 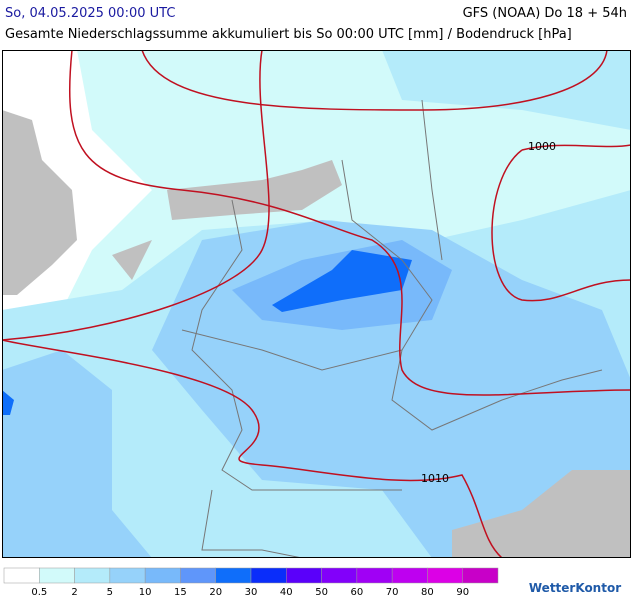 What do you see at coordinates (286, 592) in the screenshot?
I see `legend-label: 40` at bounding box center [286, 592].